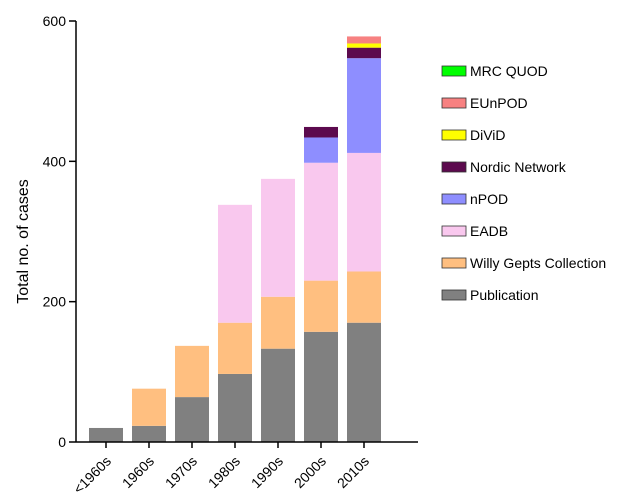  What do you see at coordinates (267, 472) in the screenshot?
I see `x-tick-label: 1990s` at bounding box center [267, 472].